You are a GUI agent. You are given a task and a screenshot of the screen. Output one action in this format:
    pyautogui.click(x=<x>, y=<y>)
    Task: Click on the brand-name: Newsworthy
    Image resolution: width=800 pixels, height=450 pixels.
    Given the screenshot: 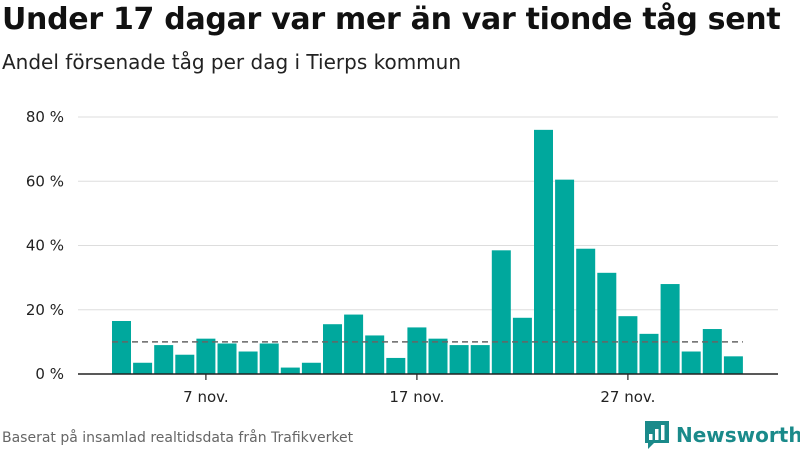 What is the action you would take?
    pyautogui.click(x=738, y=435)
    